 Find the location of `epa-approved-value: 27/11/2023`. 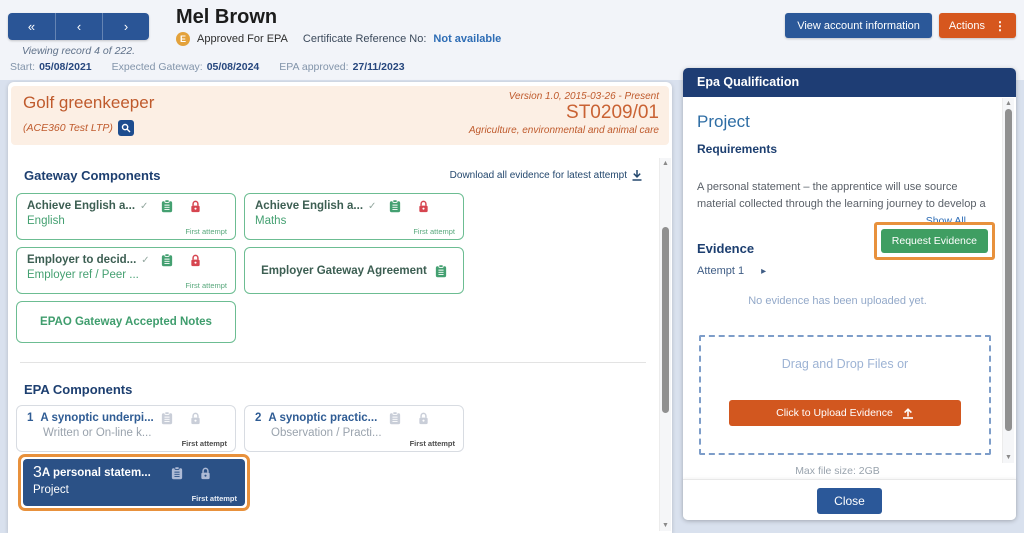

epa-approved-value: 27/11/2023 is located at coordinates (378, 67).